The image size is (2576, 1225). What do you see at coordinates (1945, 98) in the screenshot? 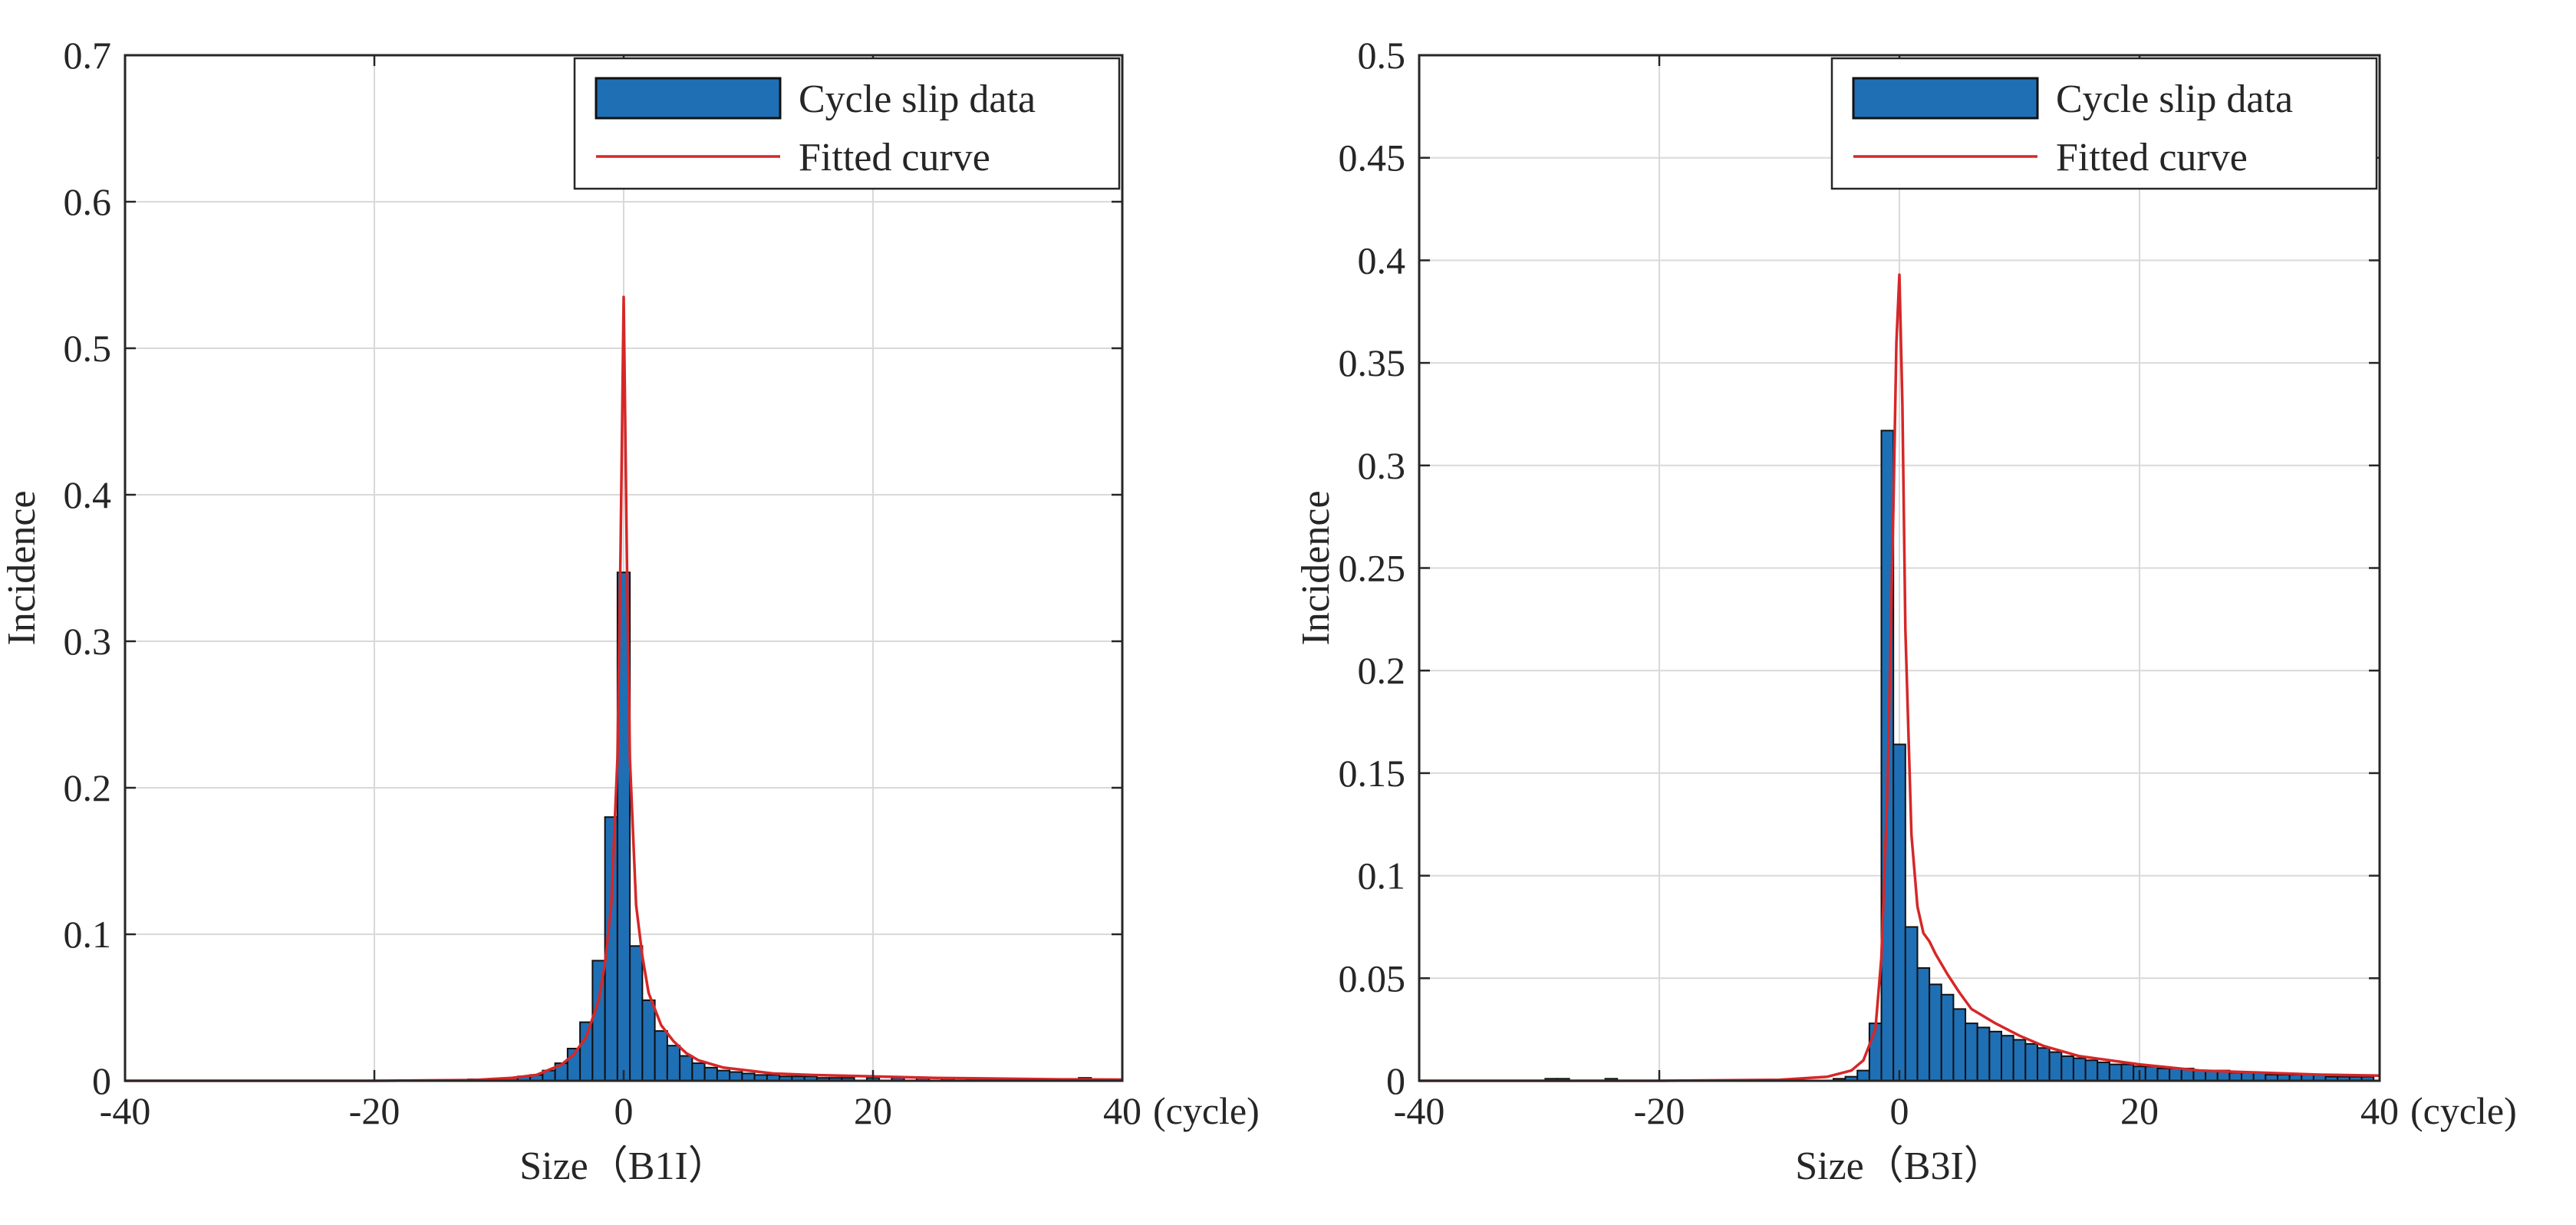
I see `legend-swatch-bars-b3i` at bounding box center [1945, 98].